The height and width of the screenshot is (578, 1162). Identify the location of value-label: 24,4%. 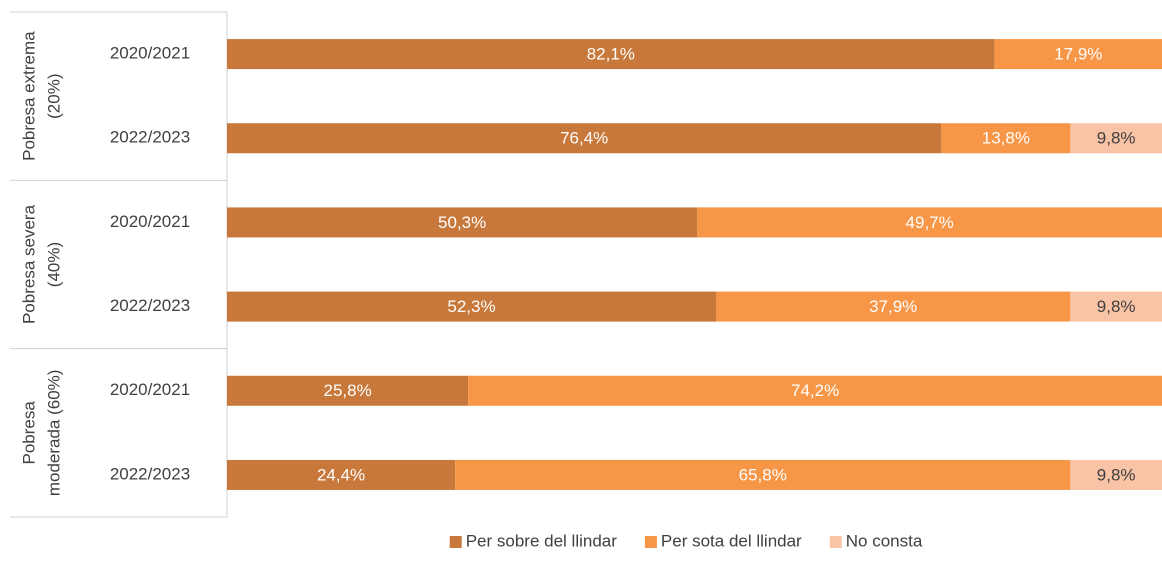
(341, 474).